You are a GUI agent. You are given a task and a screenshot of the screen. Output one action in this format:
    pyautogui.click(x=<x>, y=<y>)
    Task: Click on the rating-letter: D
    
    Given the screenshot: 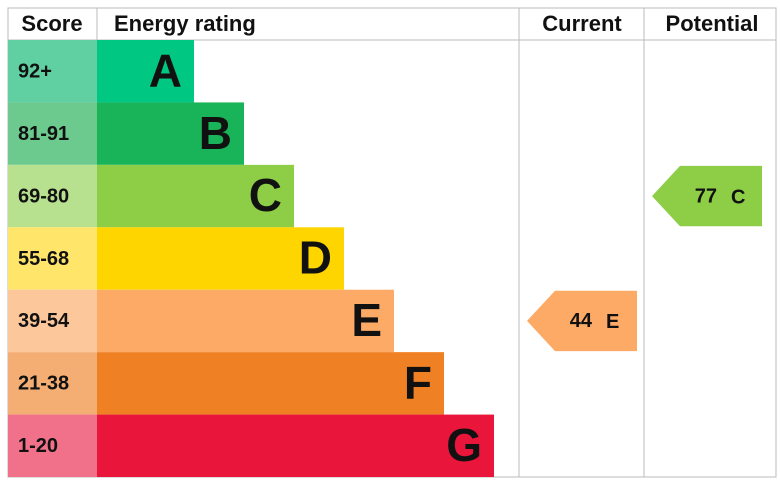 What is the action you would take?
    pyautogui.click(x=315, y=258)
    